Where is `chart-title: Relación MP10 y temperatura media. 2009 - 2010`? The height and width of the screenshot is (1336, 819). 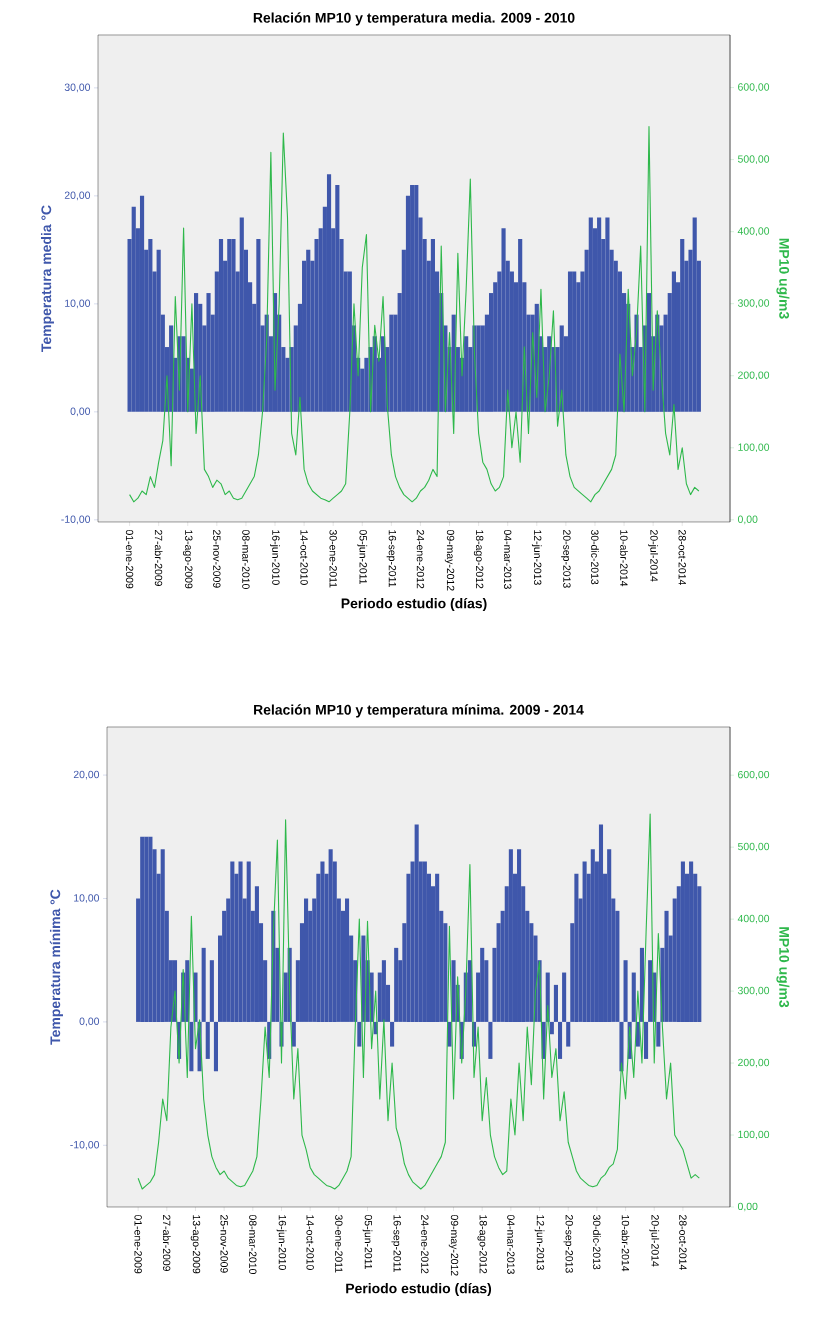
chart-title: Relación MP10 y temperatura media. 2009 - 2010 is located at coordinates (414, 19).